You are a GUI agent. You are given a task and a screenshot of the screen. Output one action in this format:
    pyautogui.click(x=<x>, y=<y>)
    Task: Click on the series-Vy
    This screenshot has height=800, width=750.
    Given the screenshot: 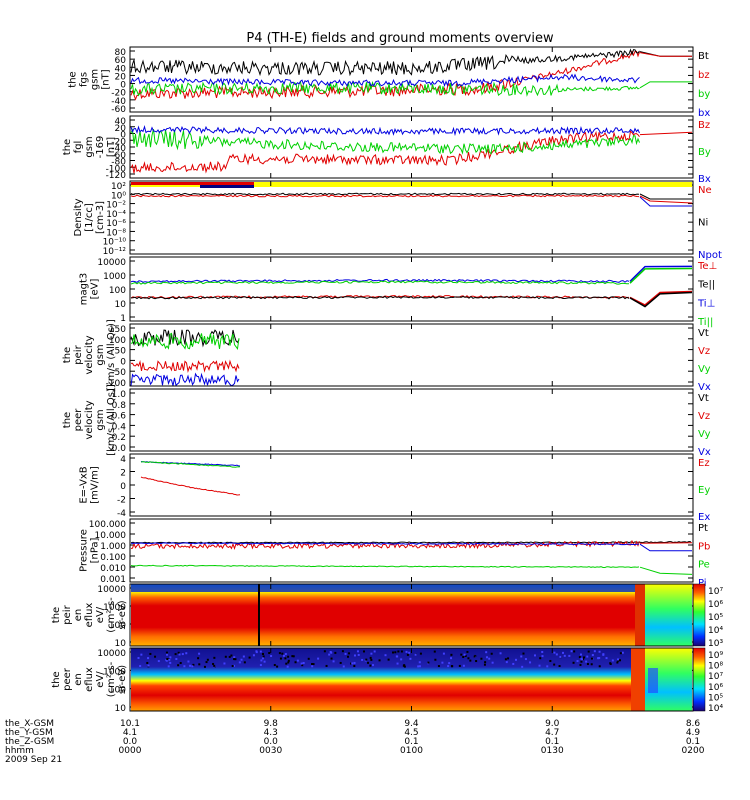 What is the action you would take?
    pyautogui.click(x=185, y=341)
    